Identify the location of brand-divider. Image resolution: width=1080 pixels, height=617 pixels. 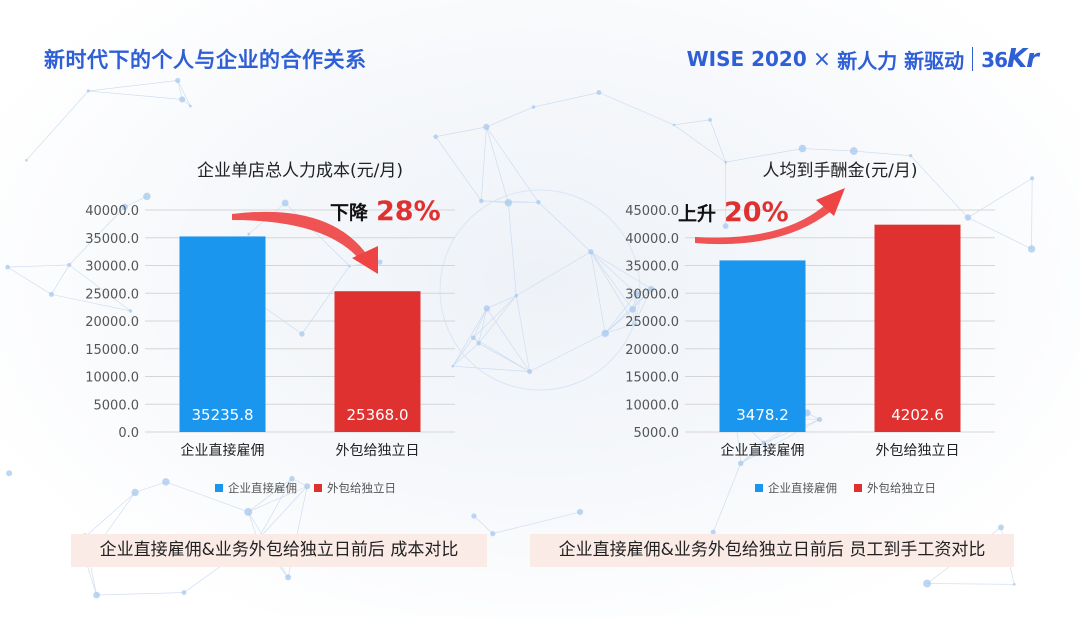
(973, 59).